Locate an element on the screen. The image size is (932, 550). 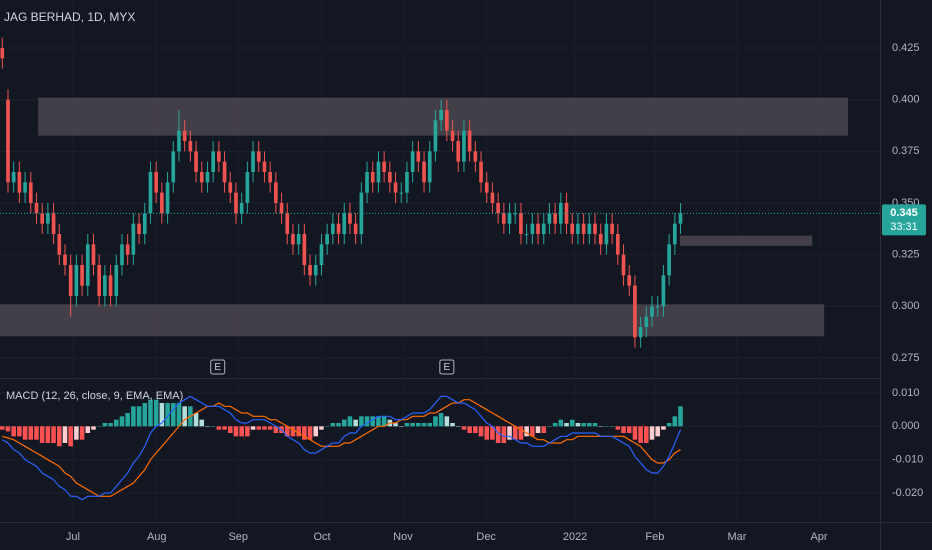
y-tick-label: 0.300 is located at coordinates (906, 306).